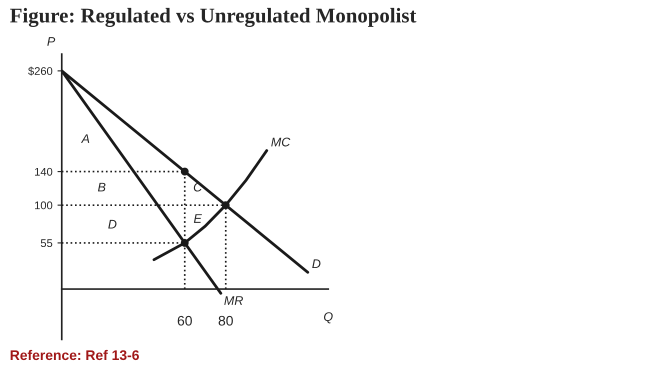 The height and width of the screenshot is (373, 650). What do you see at coordinates (328, 318) in the screenshot?
I see `x-axis-title: Q` at bounding box center [328, 318].